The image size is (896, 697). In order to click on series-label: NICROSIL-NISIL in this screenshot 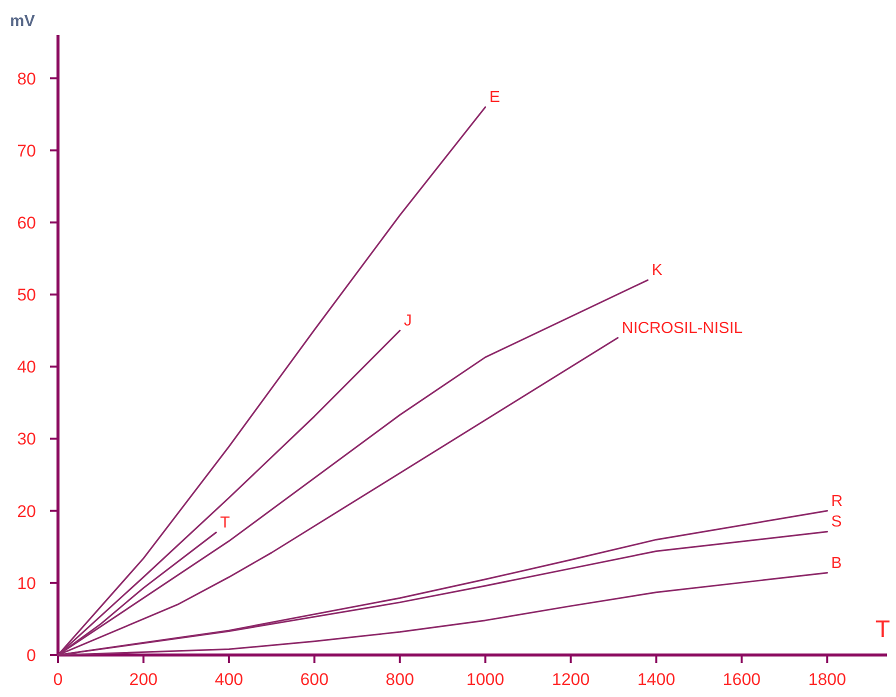, I will do `click(682, 328)`.